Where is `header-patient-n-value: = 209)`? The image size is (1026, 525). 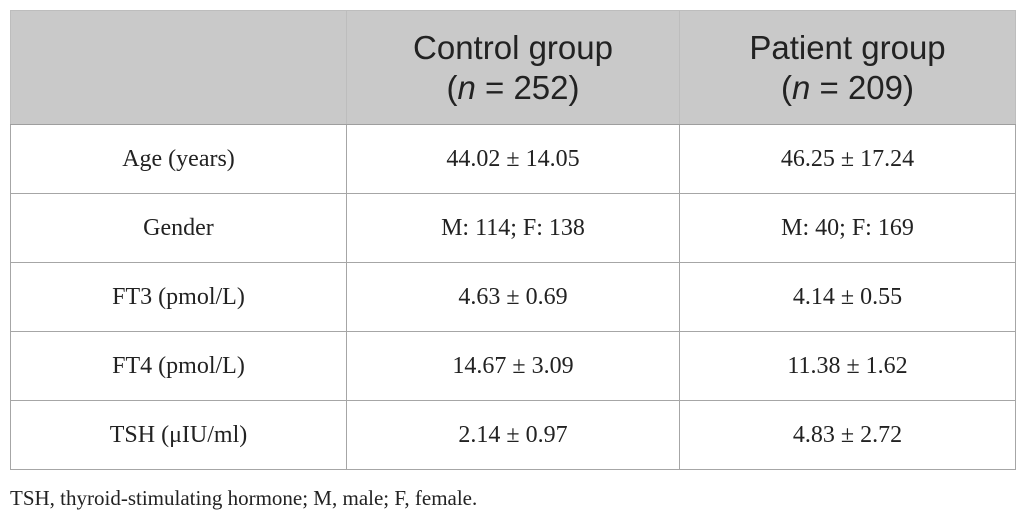
header-patient-n-value: = 209) is located at coordinates (862, 87).